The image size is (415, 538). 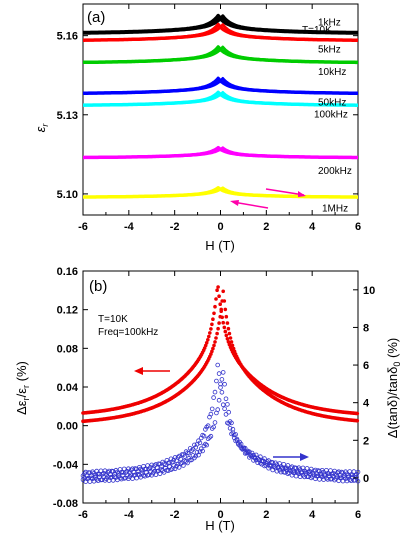 I want to click on right-axis-arrow-head, so click(x=304, y=457).